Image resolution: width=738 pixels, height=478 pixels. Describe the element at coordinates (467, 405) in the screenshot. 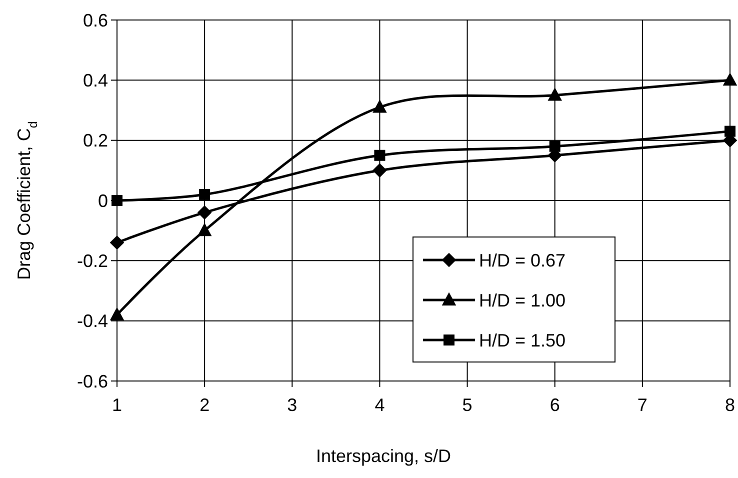

I see `x-tick-label: 5` at that location.